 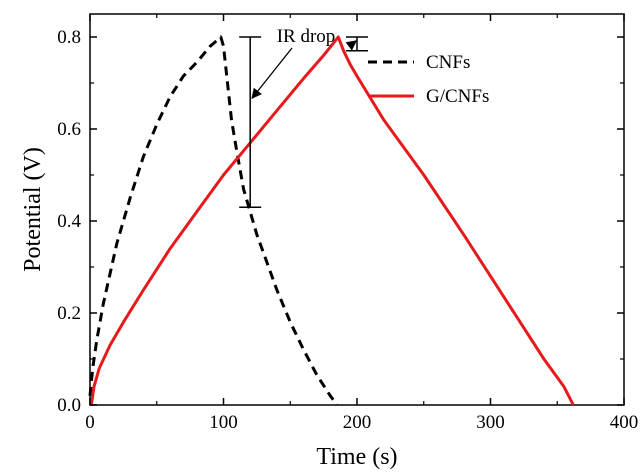 What do you see at coordinates (69, 405) in the screenshot?
I see `y-tick-label: 0.0` at bounding box center [69, 405].